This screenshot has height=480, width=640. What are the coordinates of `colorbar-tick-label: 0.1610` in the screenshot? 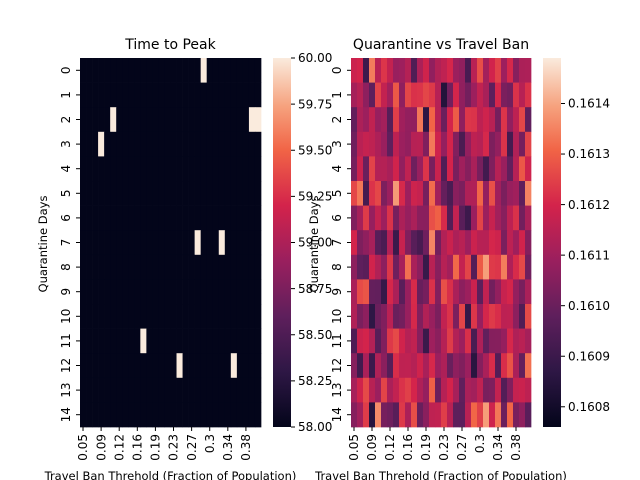 It's located at (589, 306).